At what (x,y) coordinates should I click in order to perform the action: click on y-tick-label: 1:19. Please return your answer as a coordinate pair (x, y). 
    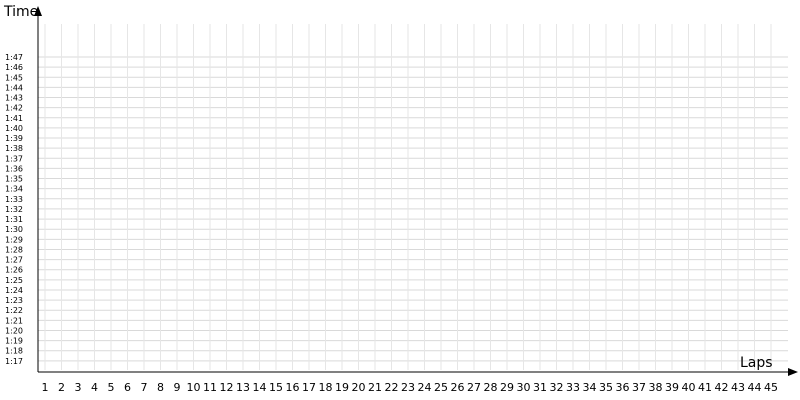
    Looking at the image, I should click on (14, 341).